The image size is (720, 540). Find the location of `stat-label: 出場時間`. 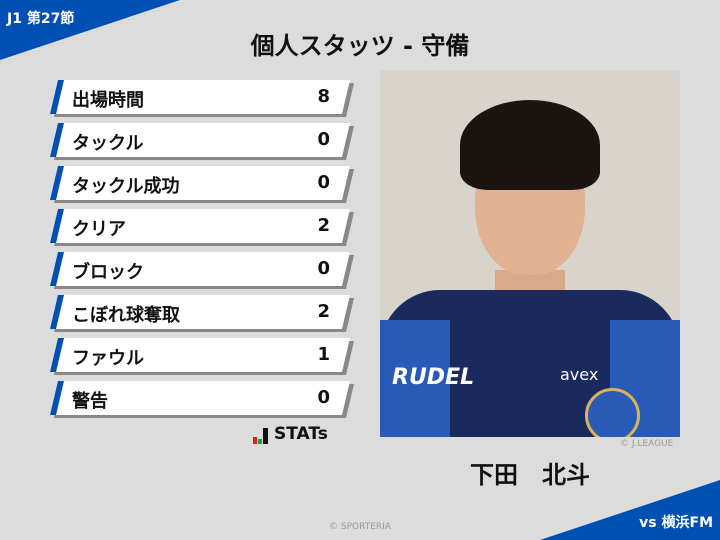

stat-label: 出場時間 is located at coordinates (108, 100).